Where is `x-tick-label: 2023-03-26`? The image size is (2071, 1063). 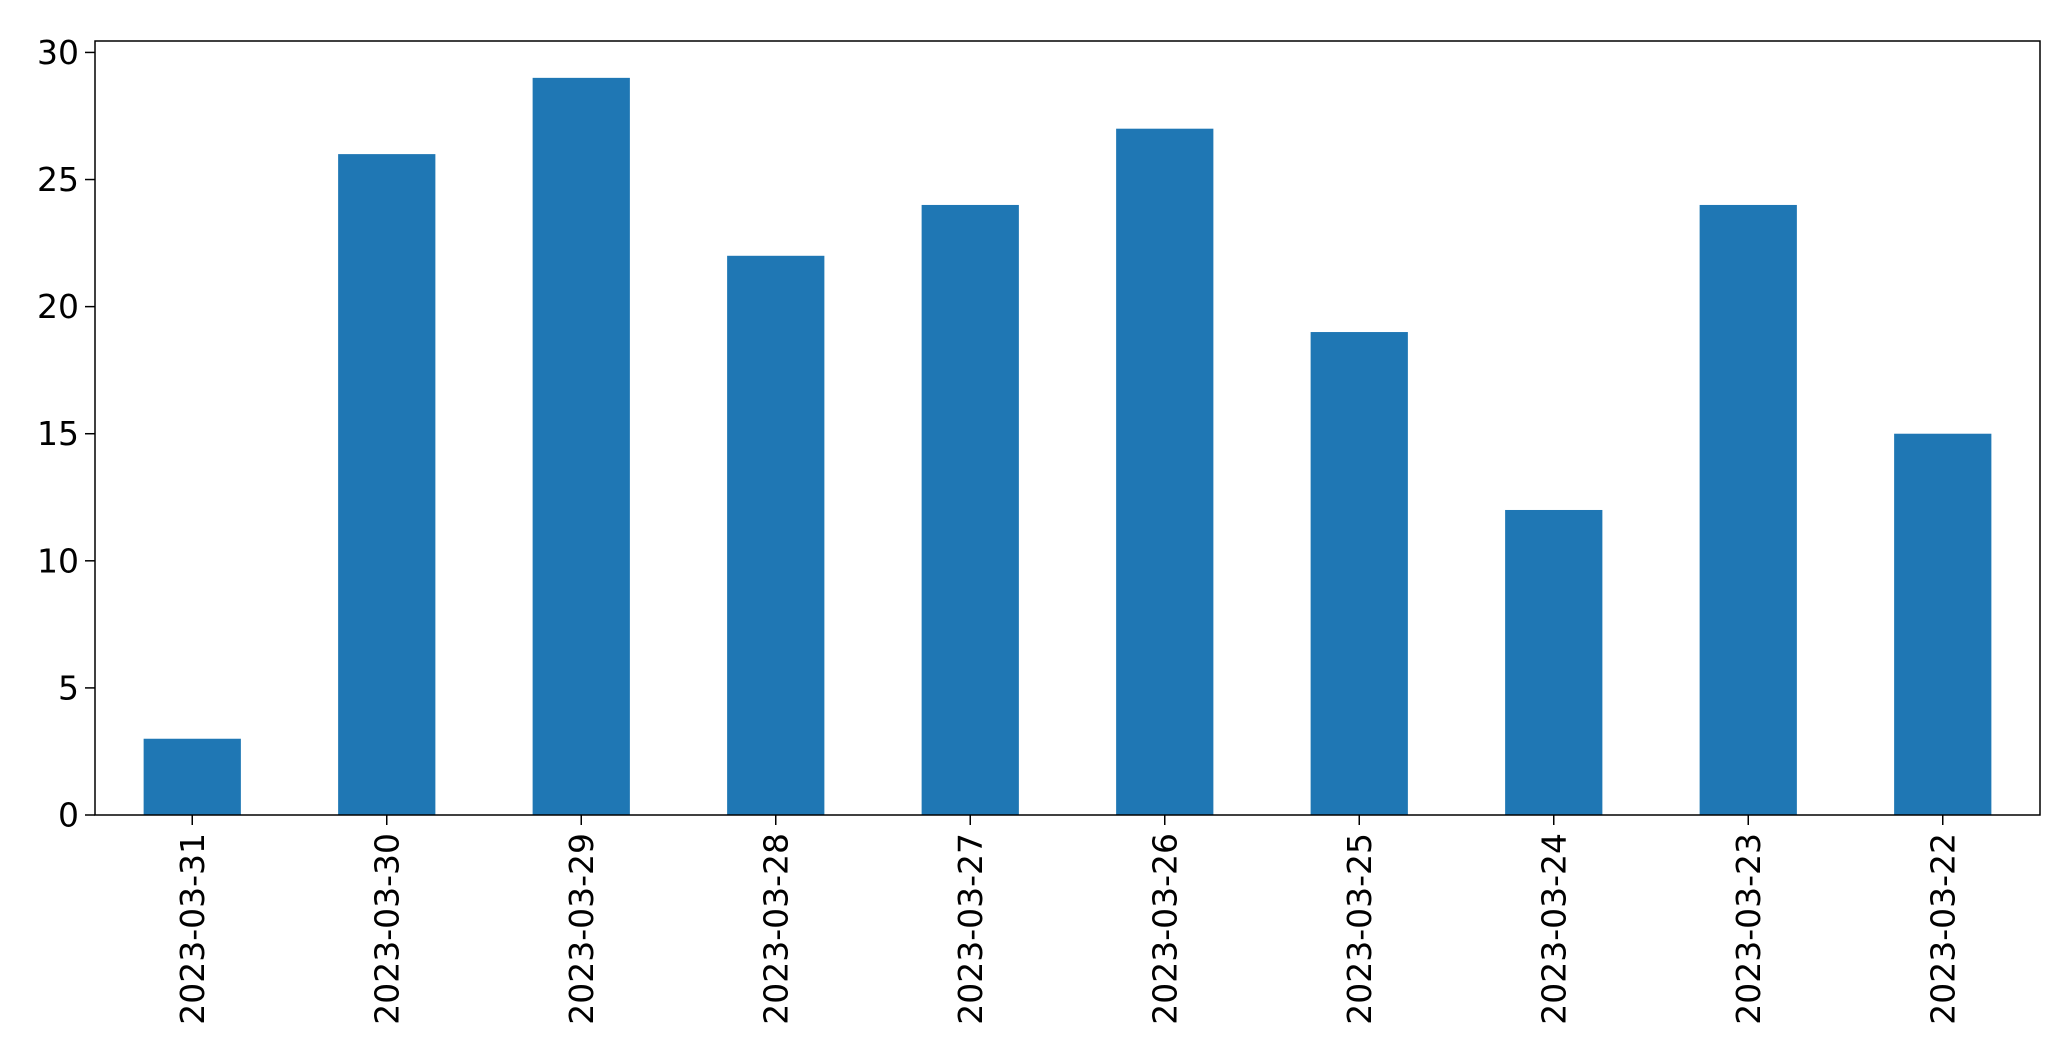
x-tick-label: 2023-03-26 is located at coordinates (1164, 929).